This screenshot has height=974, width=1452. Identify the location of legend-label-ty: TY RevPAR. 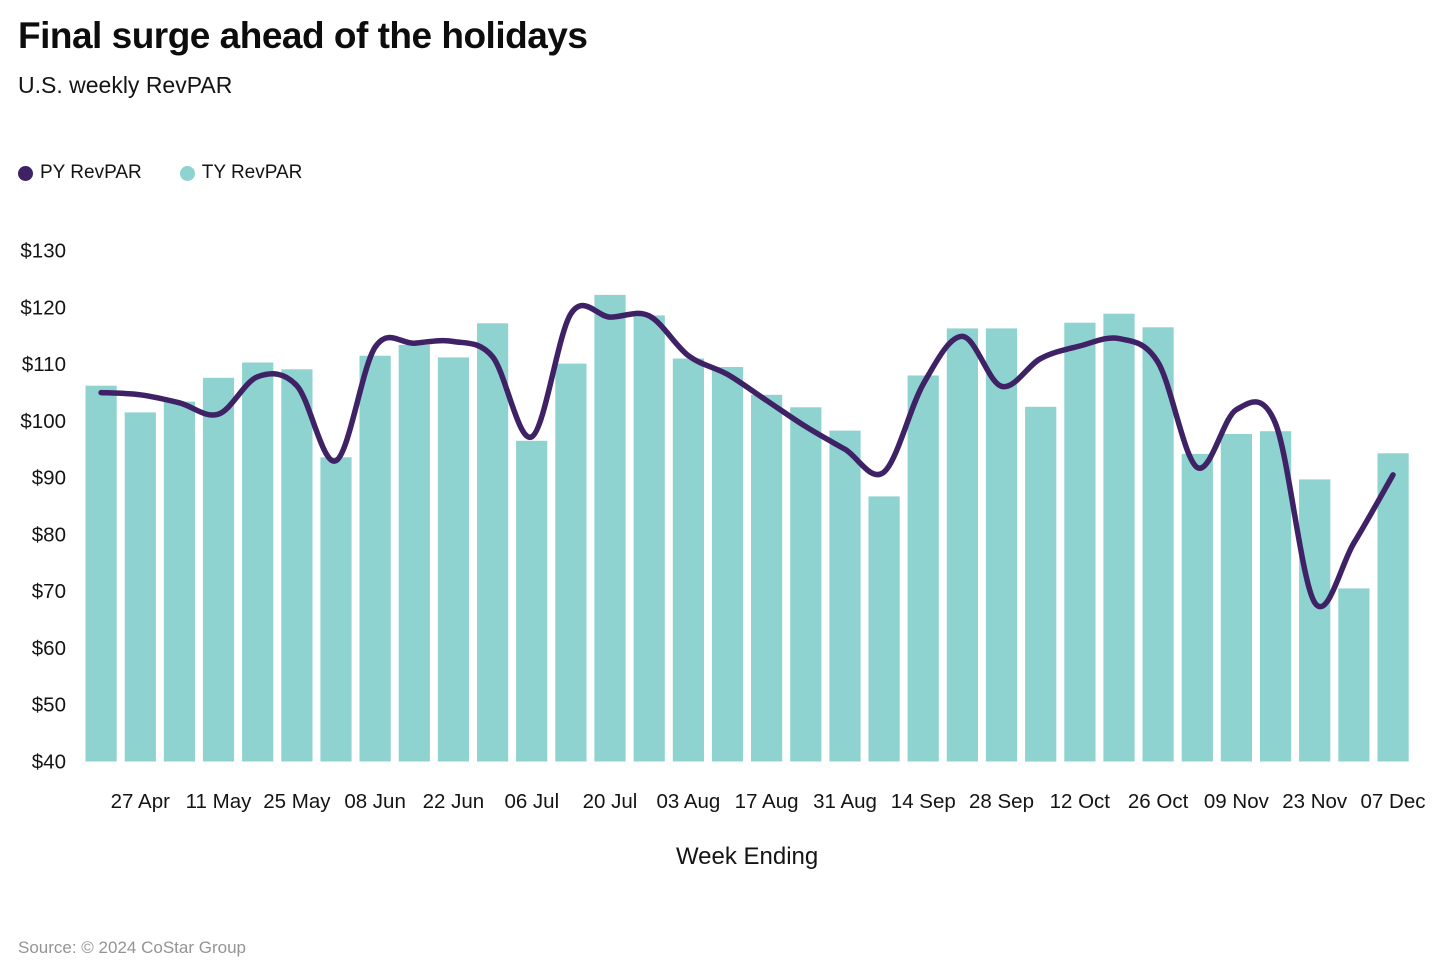
(252, 172).